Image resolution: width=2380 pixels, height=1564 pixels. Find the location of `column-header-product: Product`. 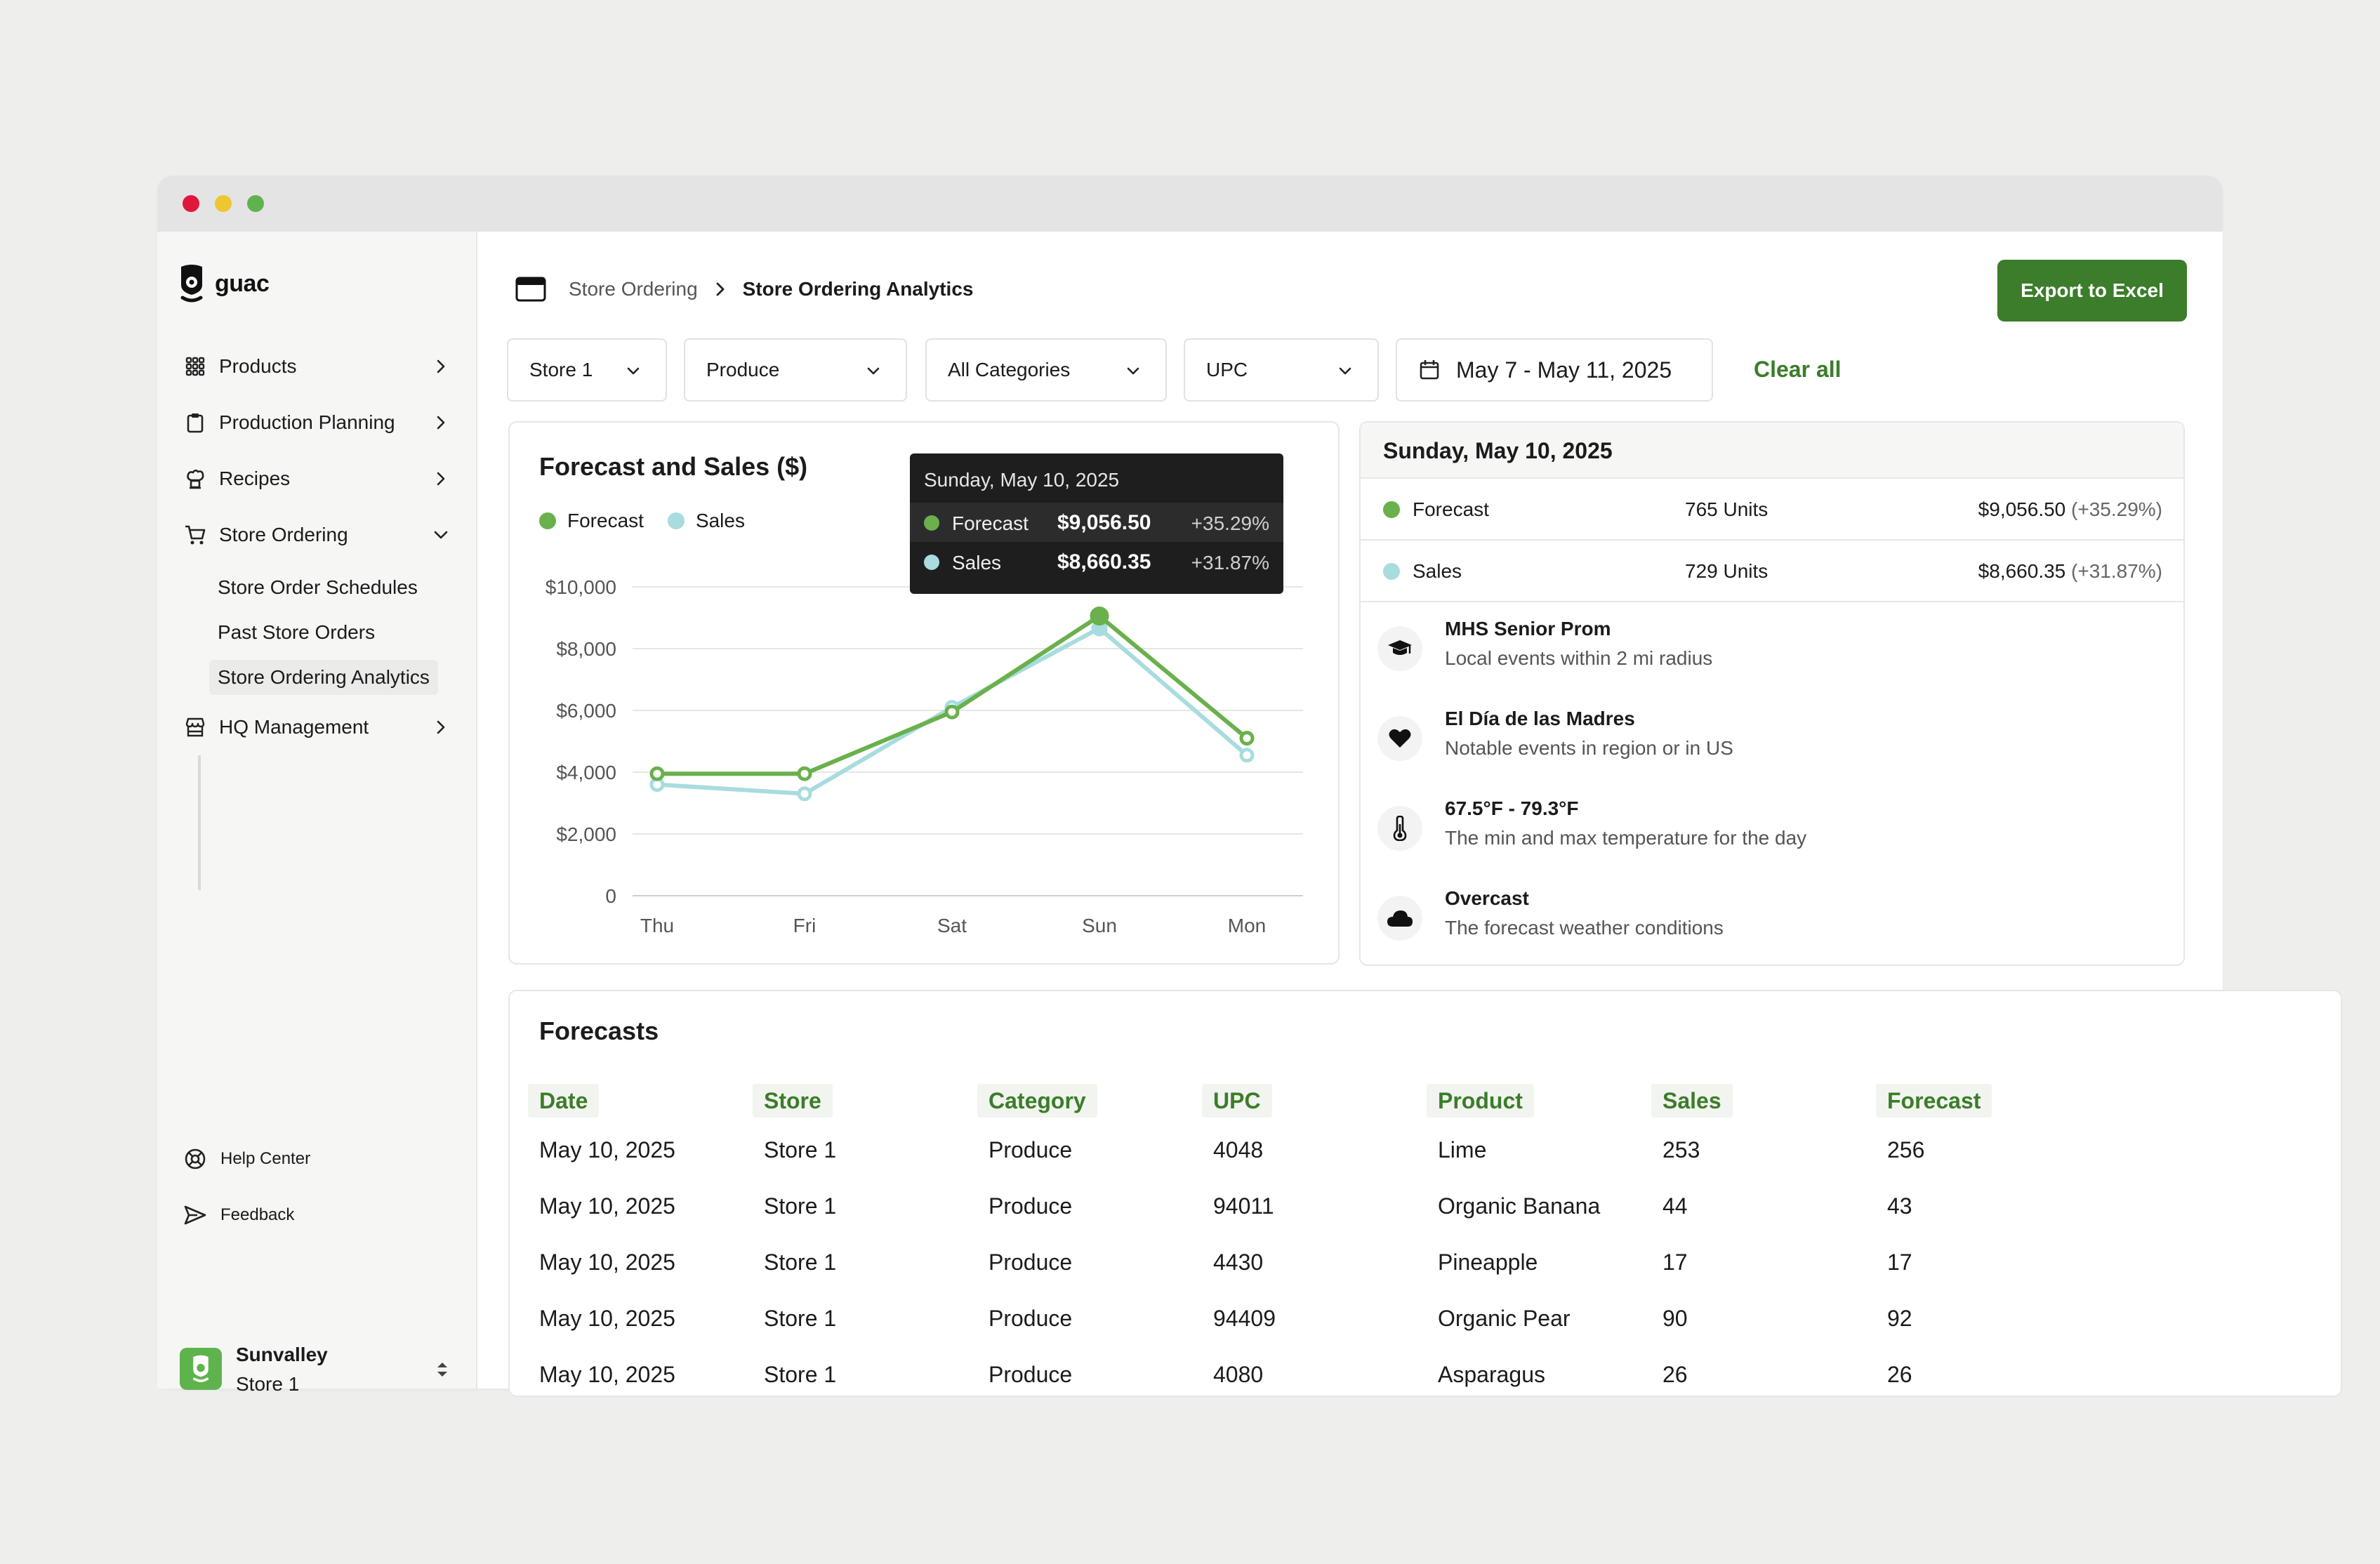

column-header-product: Product is located at coordinates (1480, 1101).